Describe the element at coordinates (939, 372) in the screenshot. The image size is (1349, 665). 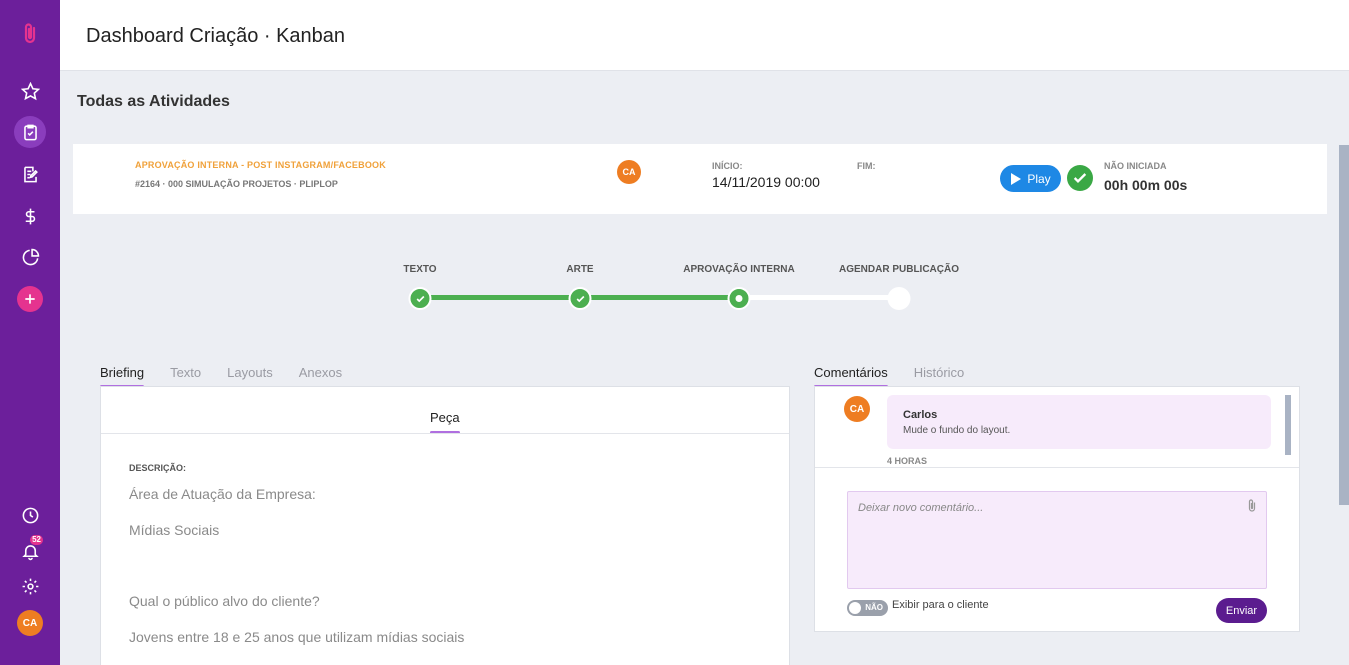
I see `tab-historico: Histórico` at that location.